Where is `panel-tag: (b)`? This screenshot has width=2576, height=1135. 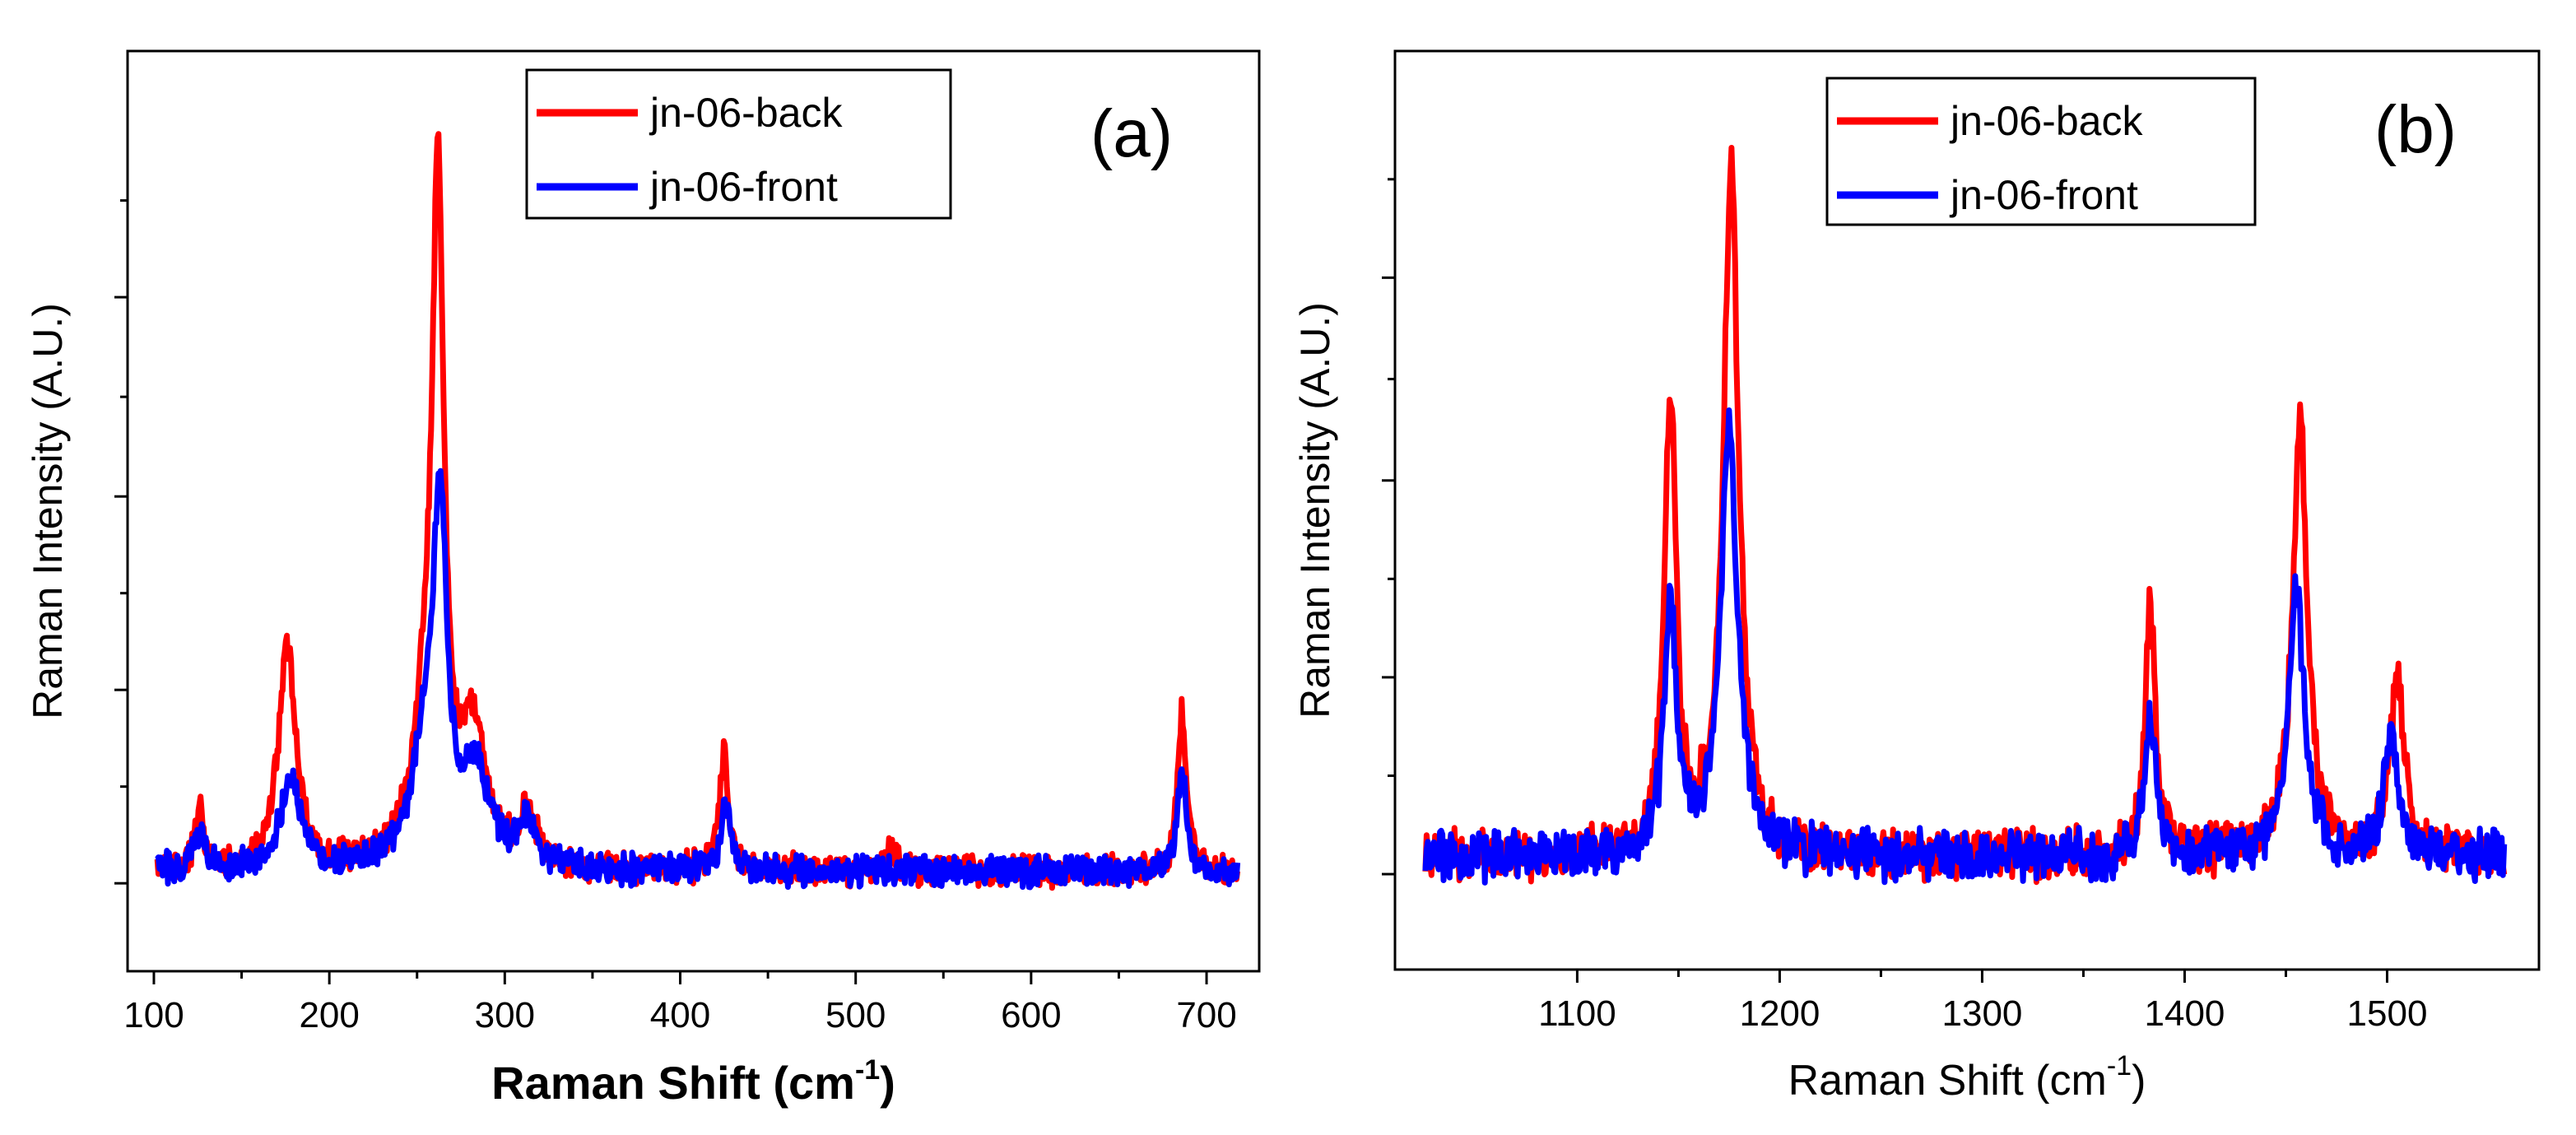 panel-tag: (b) is located at coordinates (2415, 129).